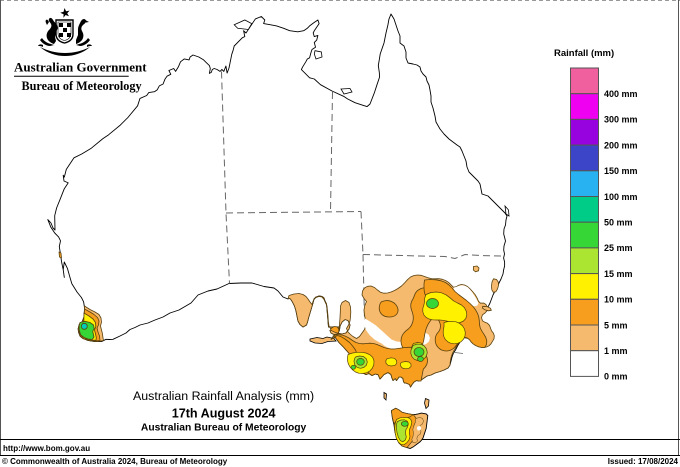 The height and width of the screenshot is (467, 680). I want to click on svg-text: 150 mm, so click(621, 171).